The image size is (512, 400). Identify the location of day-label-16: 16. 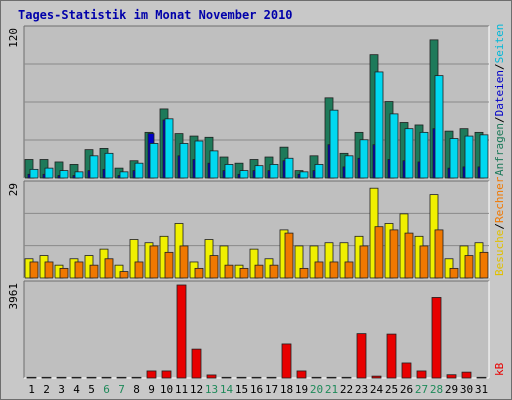
(256, 389).